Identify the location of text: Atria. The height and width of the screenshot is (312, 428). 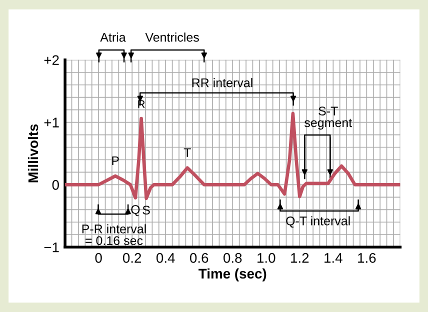
(113, 37).